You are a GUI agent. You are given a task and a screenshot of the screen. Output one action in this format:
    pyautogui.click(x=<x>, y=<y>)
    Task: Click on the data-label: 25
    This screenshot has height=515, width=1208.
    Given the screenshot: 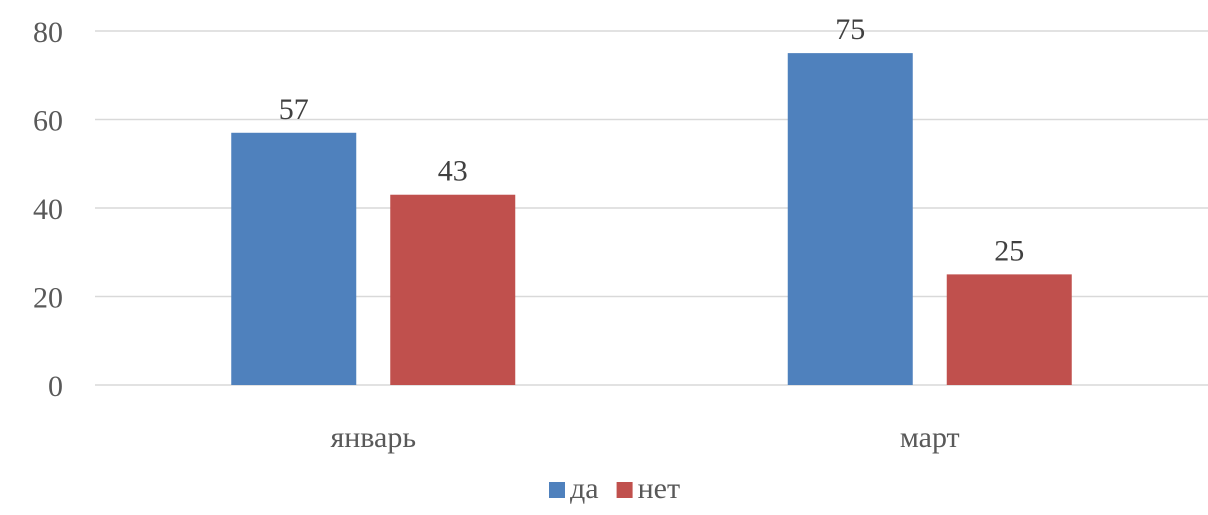 What is the action you would take?
    pyautogui.click(x=1009, y=250)
    